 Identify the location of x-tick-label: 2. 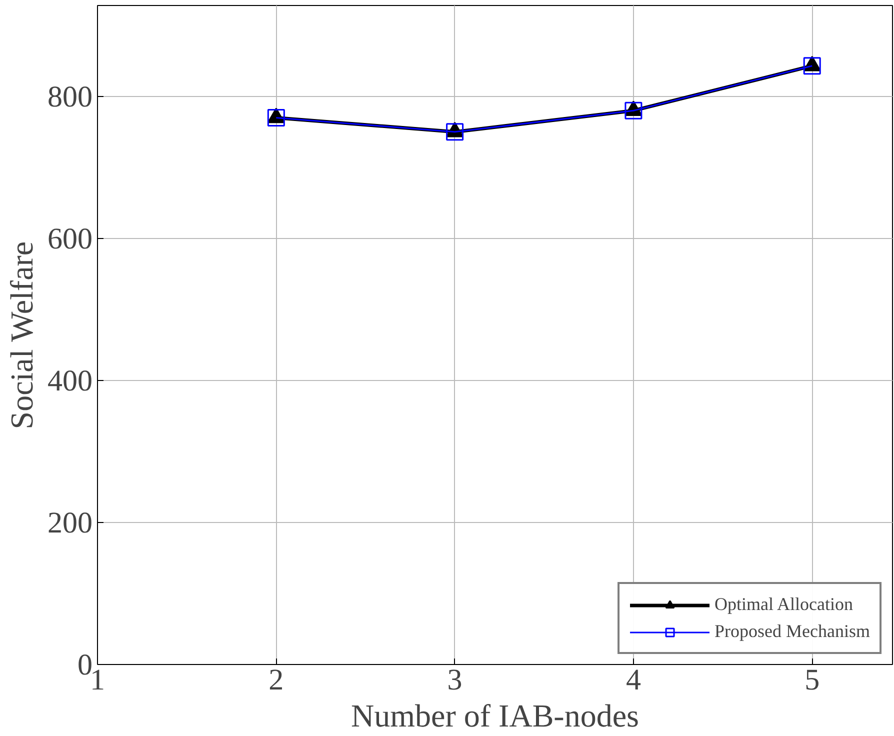
(276, 680).